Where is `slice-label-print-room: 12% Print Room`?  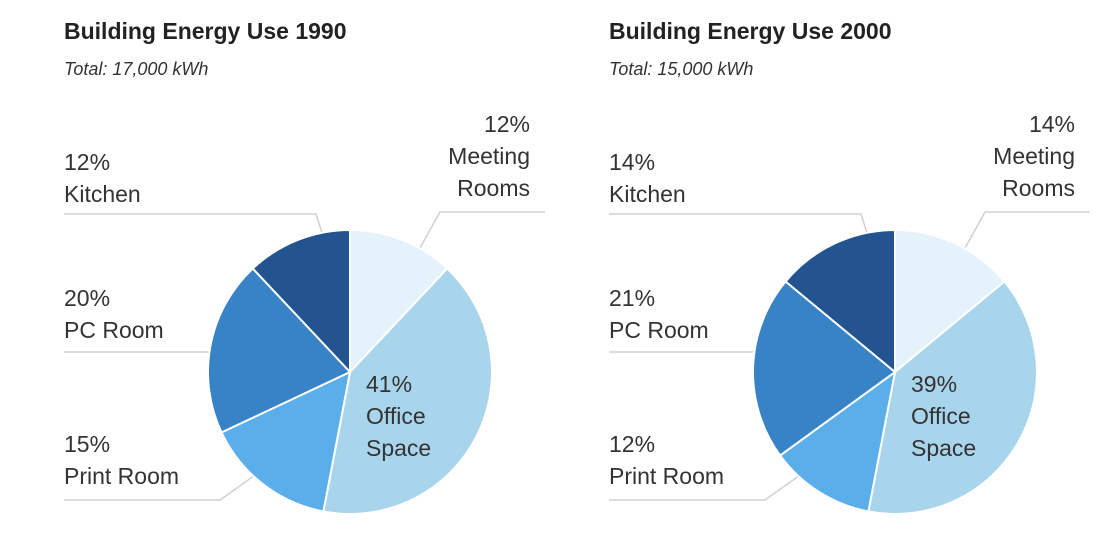
slice-label-print-room: 12% Print Room is located at coordinates (666, 460).